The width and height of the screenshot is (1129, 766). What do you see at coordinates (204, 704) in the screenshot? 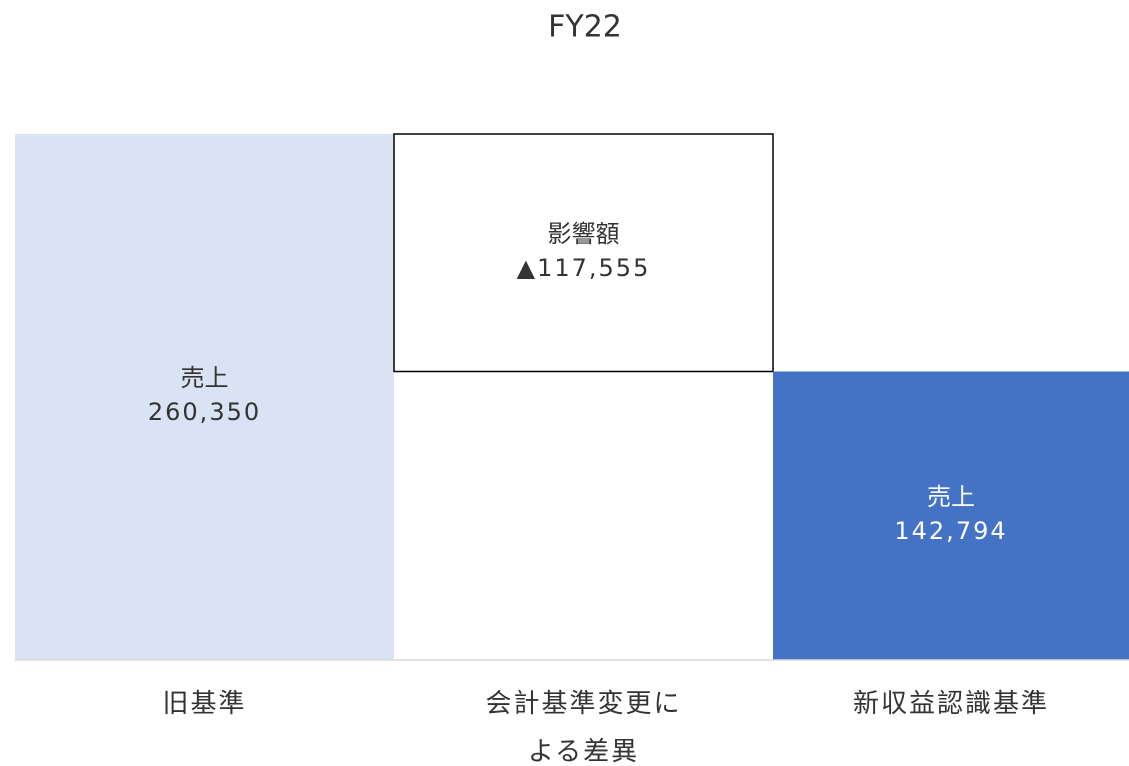
I see `x-tick-label: 旧基準` at bounding box center [204, 704].